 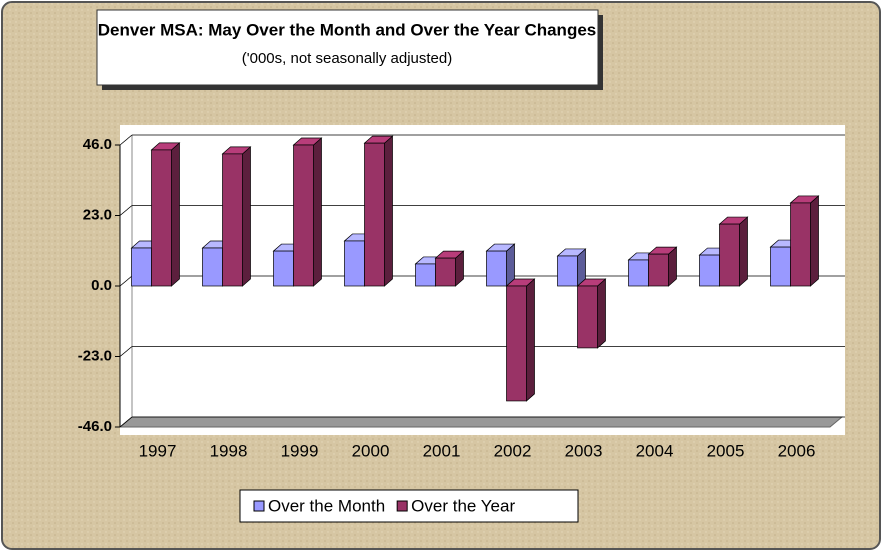 What do you see at coordinates (481, 422) in the screenshot?
I see `floor` at bounding box center [481, 422].